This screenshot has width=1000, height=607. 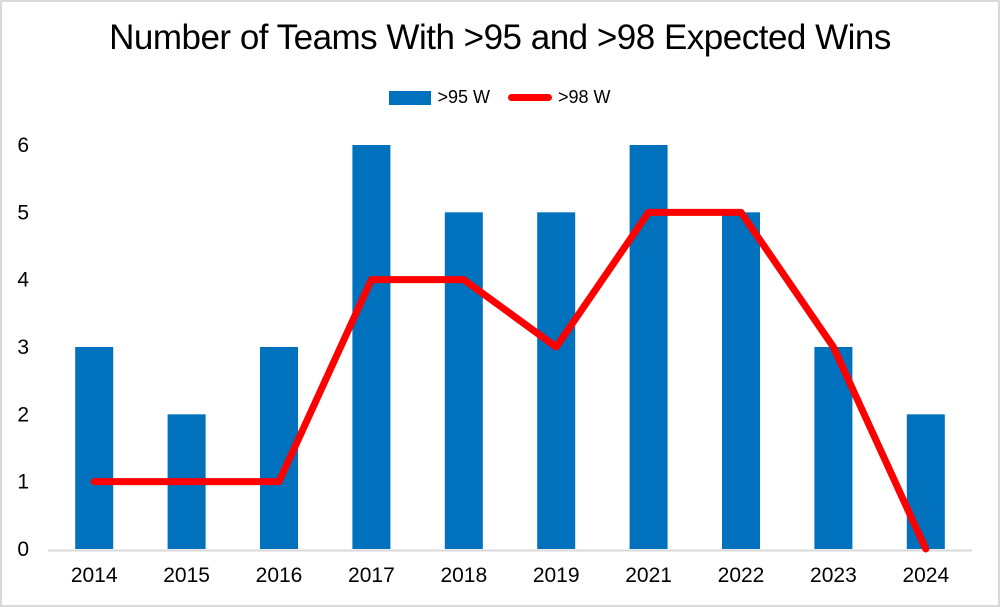 I want to click on x-tick-label: 2024, so click(x=925, y=575).